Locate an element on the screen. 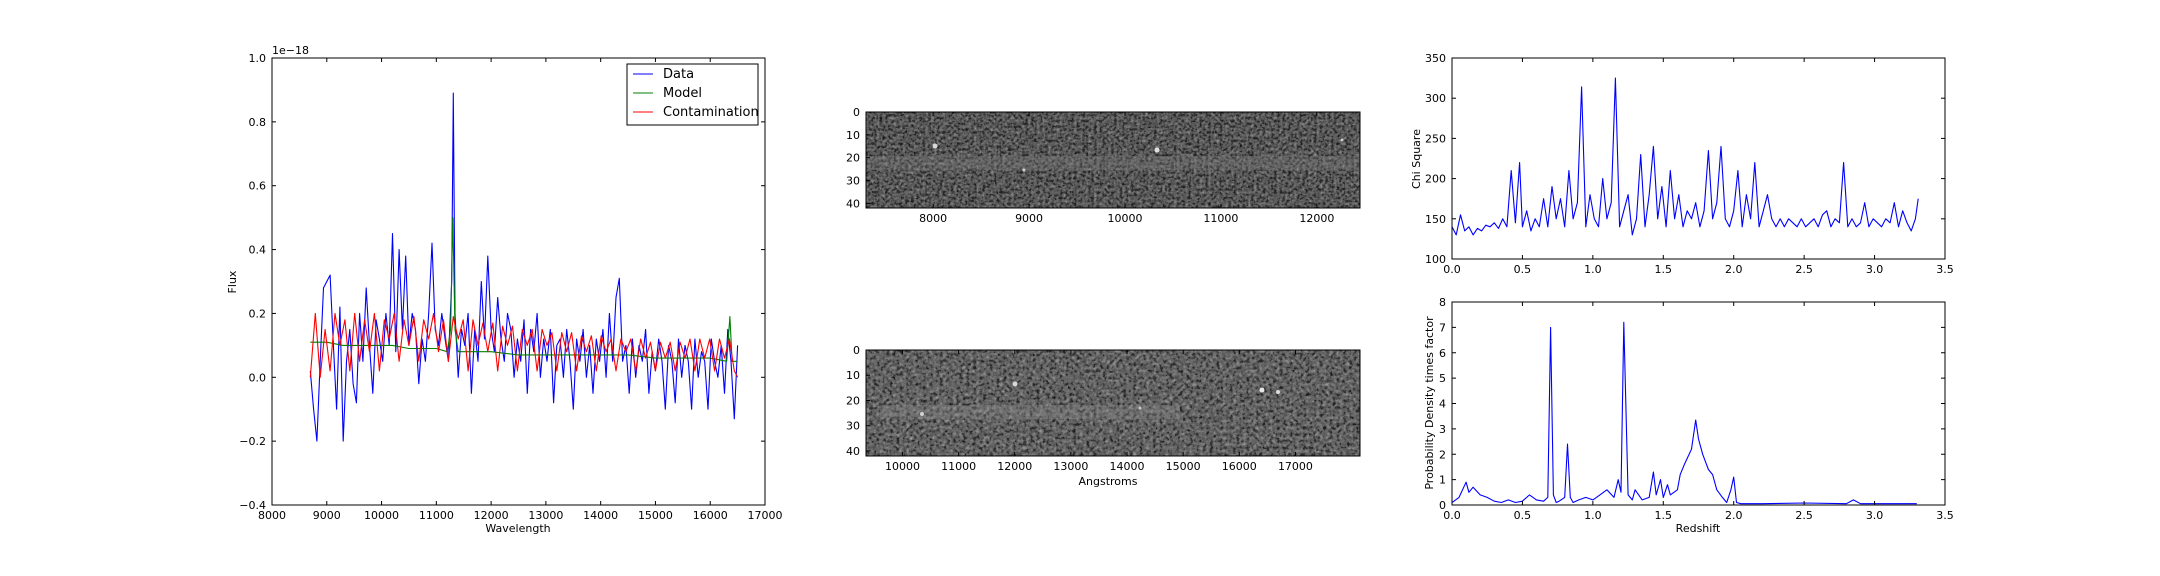  image-bottom-y-tick-label: 40 is located at coordinates (853, 451).